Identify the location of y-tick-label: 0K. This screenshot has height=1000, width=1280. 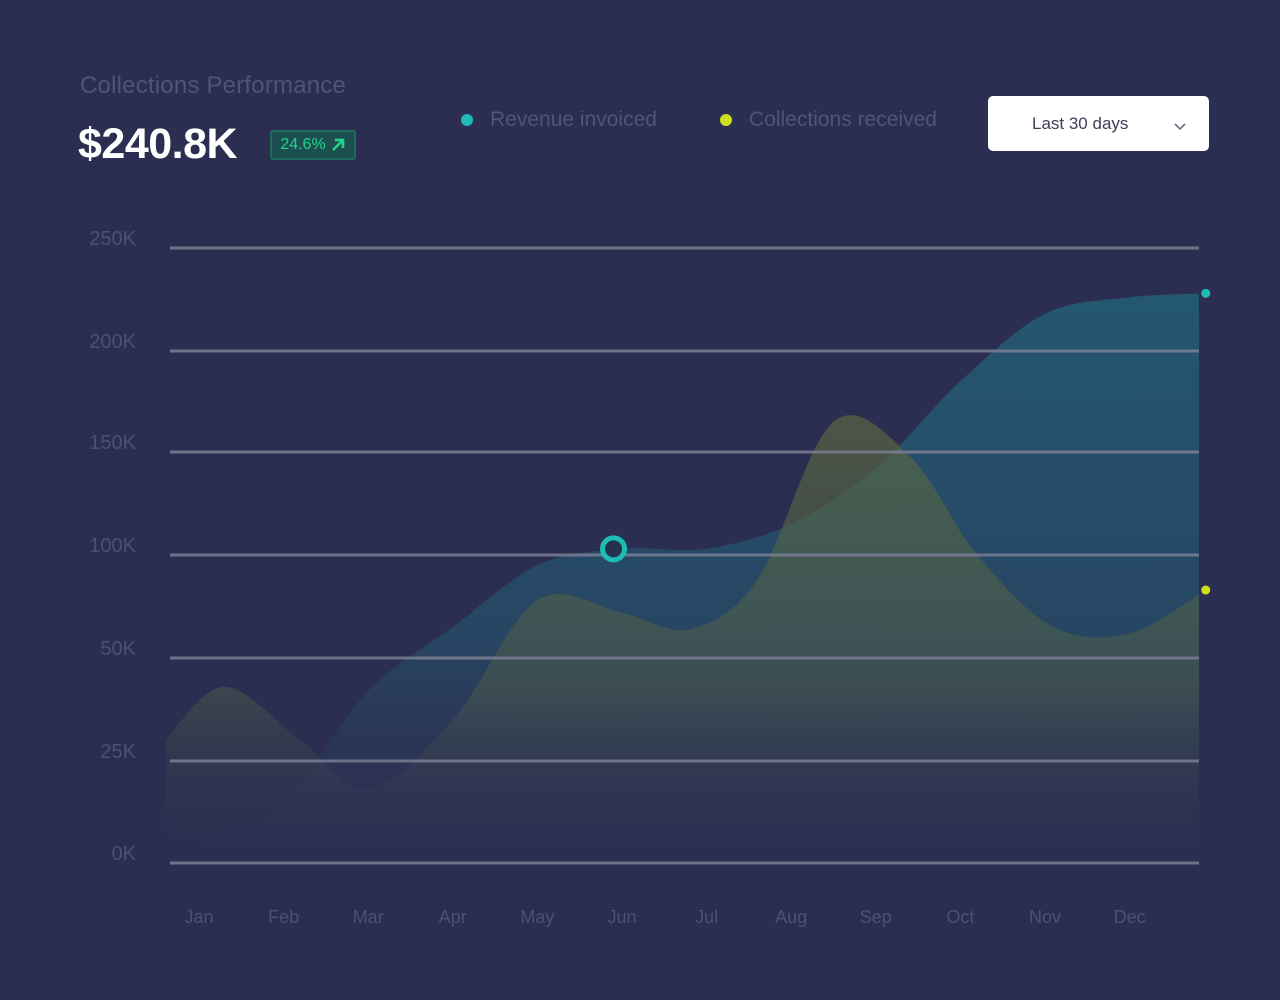
(124, 854).